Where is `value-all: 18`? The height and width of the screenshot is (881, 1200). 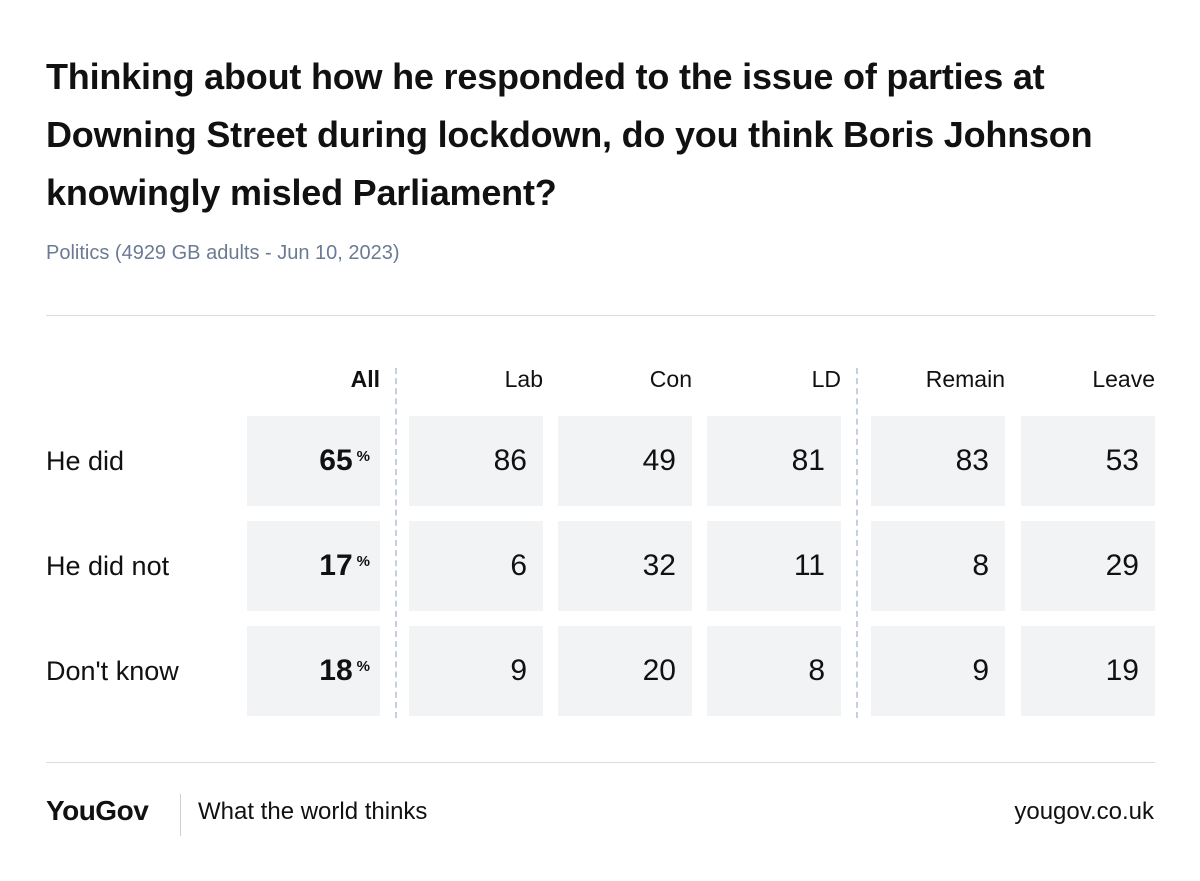 value-all: 18 is located at coordinates (336, 670).